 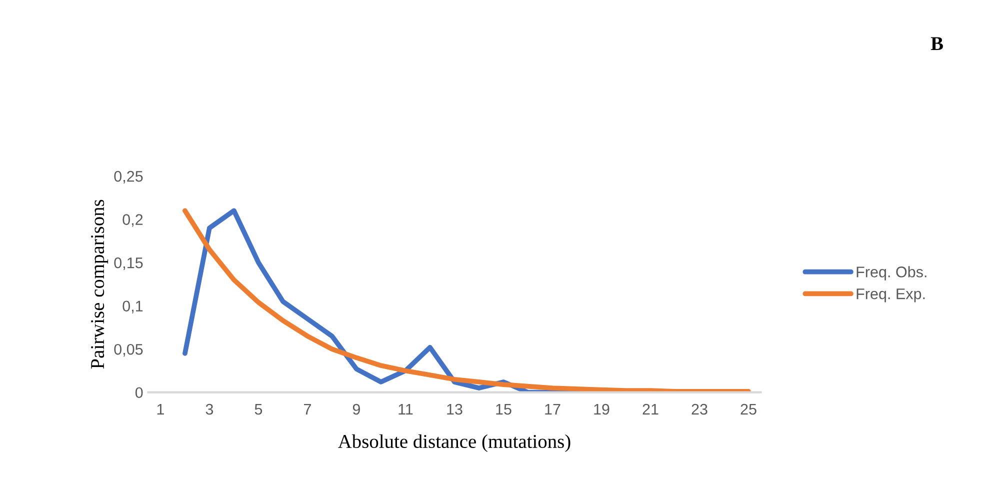 What do you see at coordinates (128, 263) in the screenshot?
I see `y-tick-label: 0,15` at bounding box center [128, 263].